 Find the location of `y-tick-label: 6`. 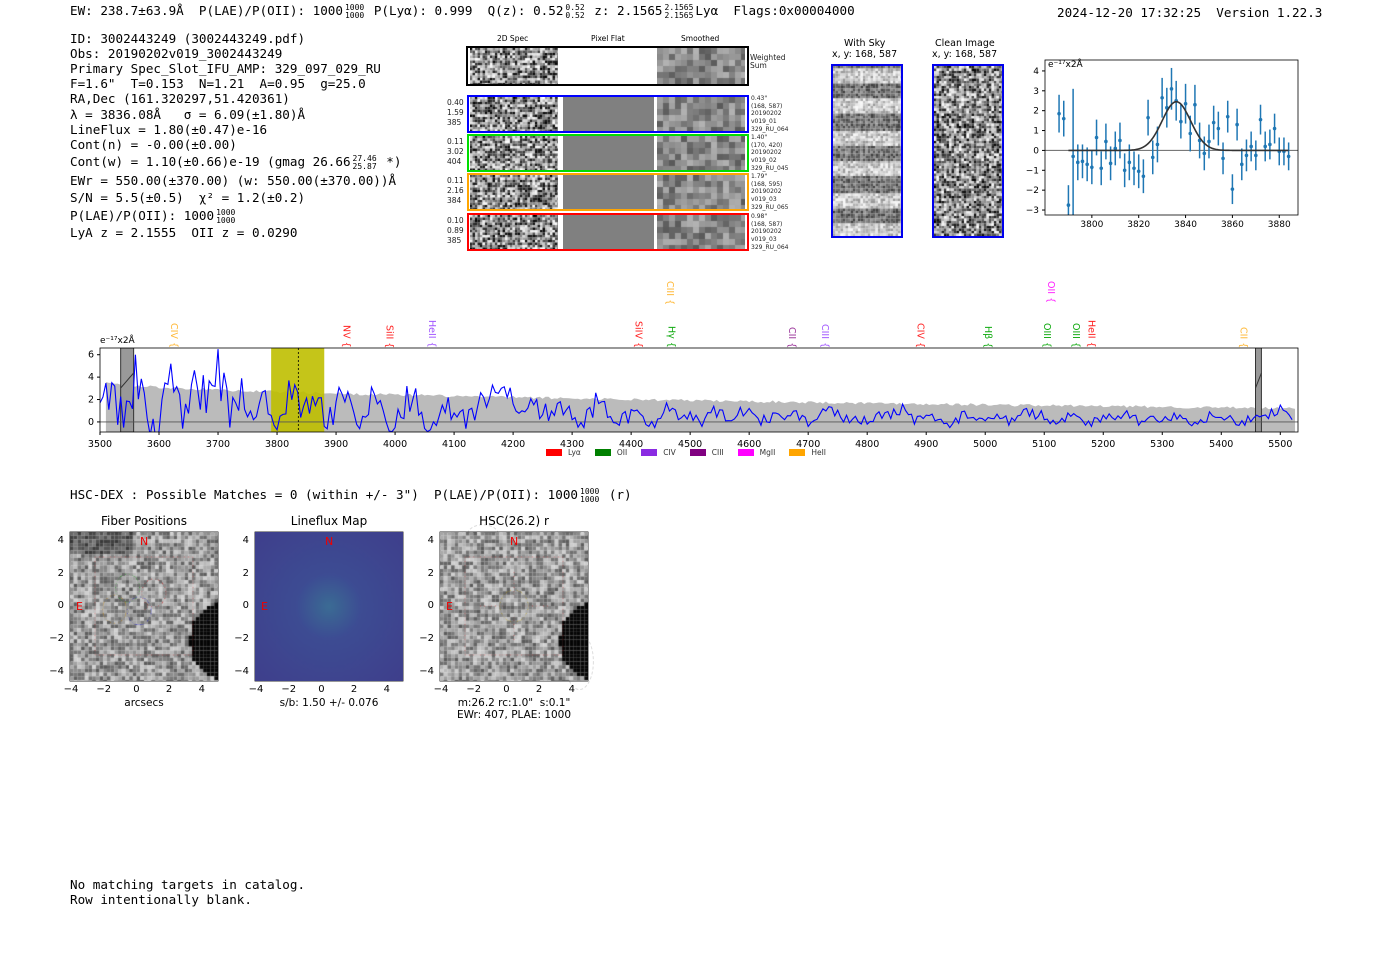

y-tick-label: 6 is located at coordinates (91, 355).